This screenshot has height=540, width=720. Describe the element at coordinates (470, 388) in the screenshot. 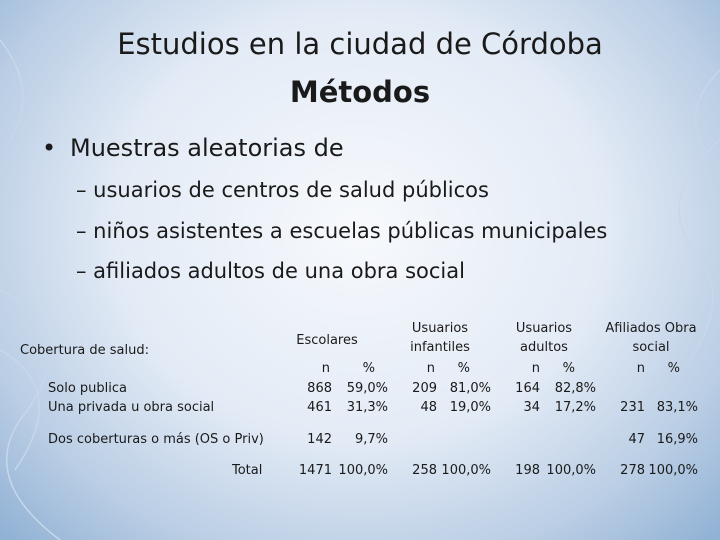

I see `table-cell: 81,0%` at that location.